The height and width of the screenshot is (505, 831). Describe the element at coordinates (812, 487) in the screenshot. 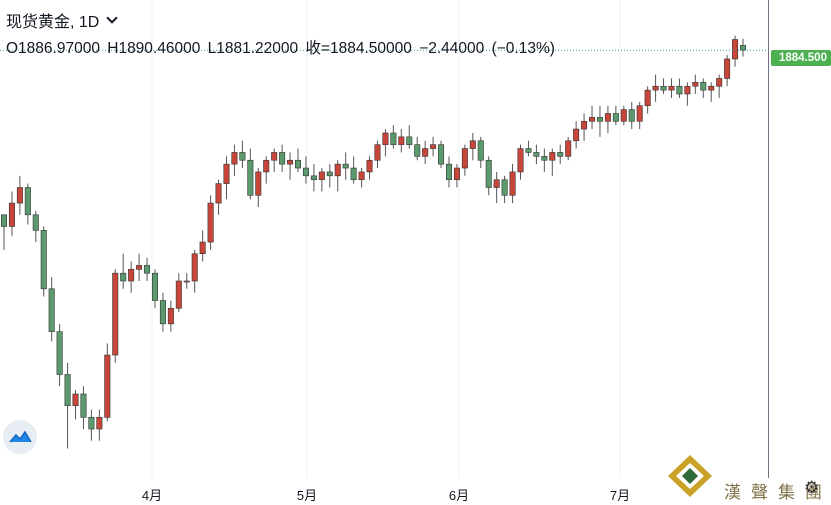

I see `gear-icon: ⚙` at that location.